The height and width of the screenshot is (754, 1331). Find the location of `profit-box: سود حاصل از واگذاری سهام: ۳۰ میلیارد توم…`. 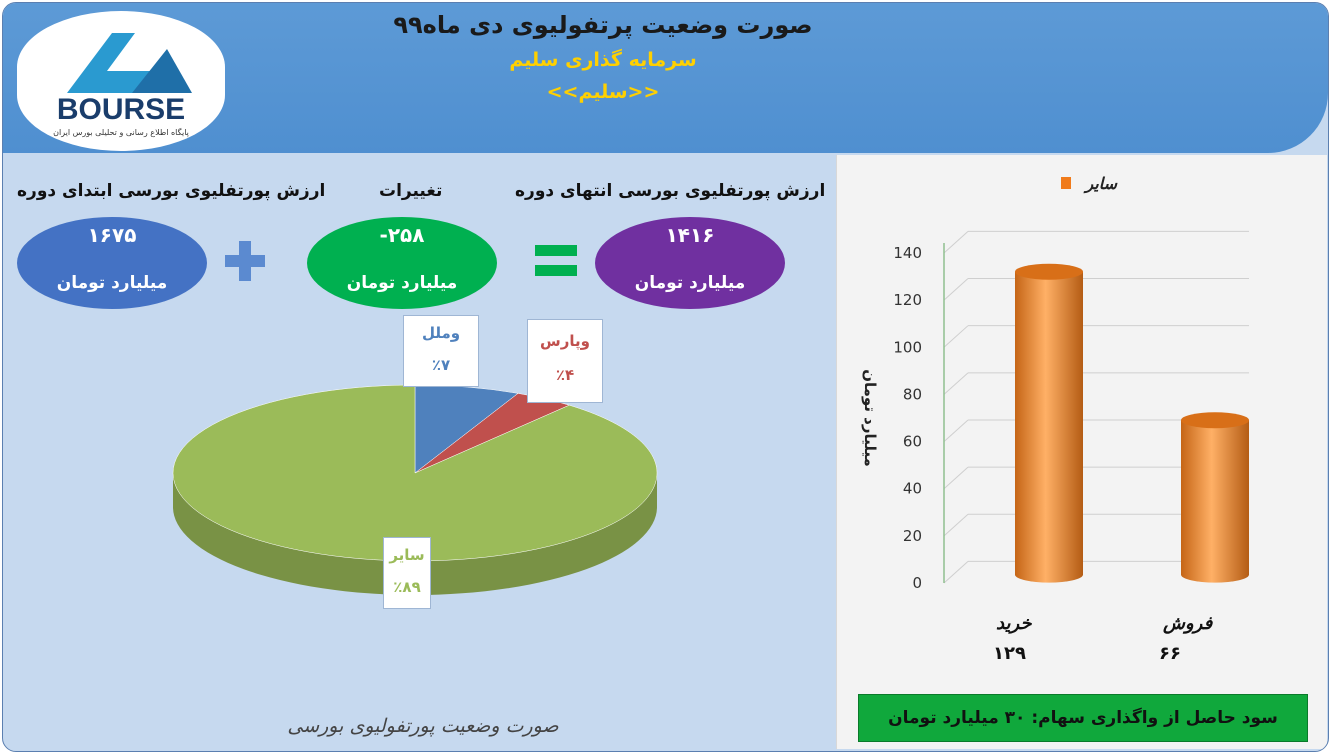

profit-box: سود حاصل از واگذاری سهام: ۳۰ میلیارد توم… is located at coordinates (1083, 718).